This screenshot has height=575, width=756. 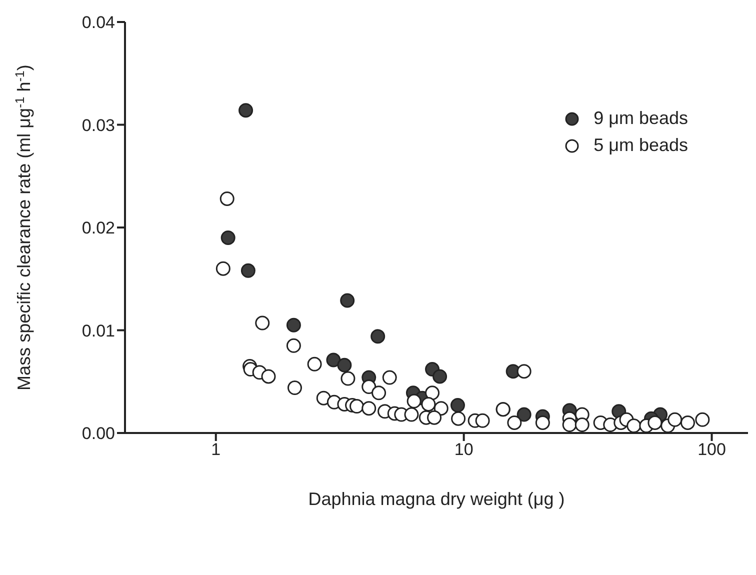 I want to click on y-tick-label: 0.03, so click(x=98, y=125).